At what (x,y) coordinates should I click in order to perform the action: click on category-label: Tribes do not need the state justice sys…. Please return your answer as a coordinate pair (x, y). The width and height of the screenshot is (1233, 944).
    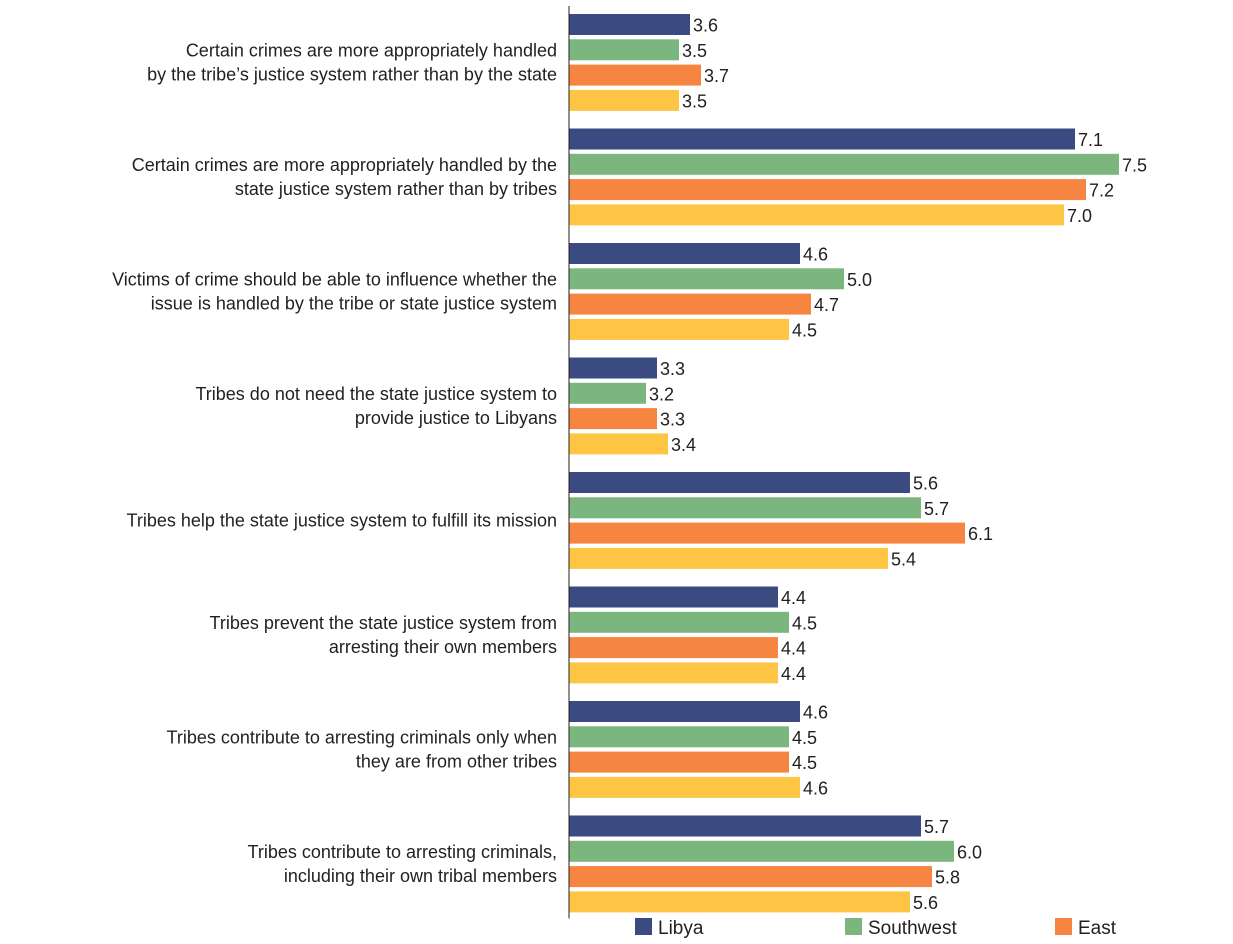
    Looking at the image, I should click on (376, 406).